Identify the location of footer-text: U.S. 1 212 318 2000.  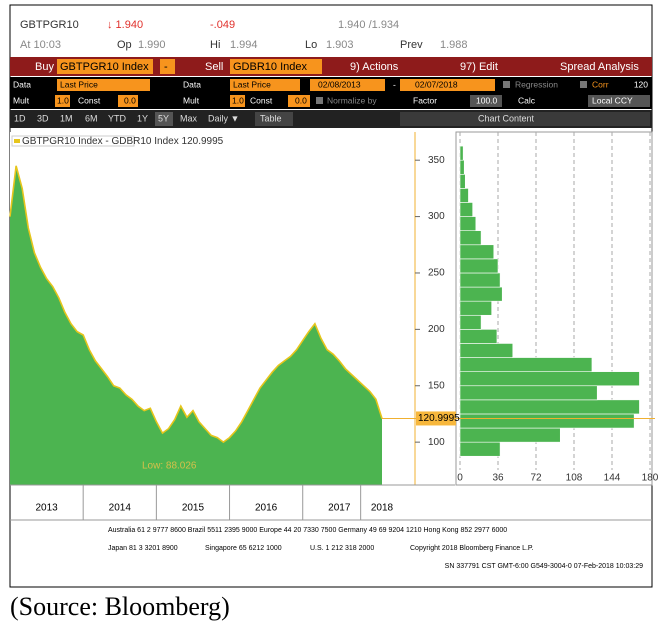
(342, 548).